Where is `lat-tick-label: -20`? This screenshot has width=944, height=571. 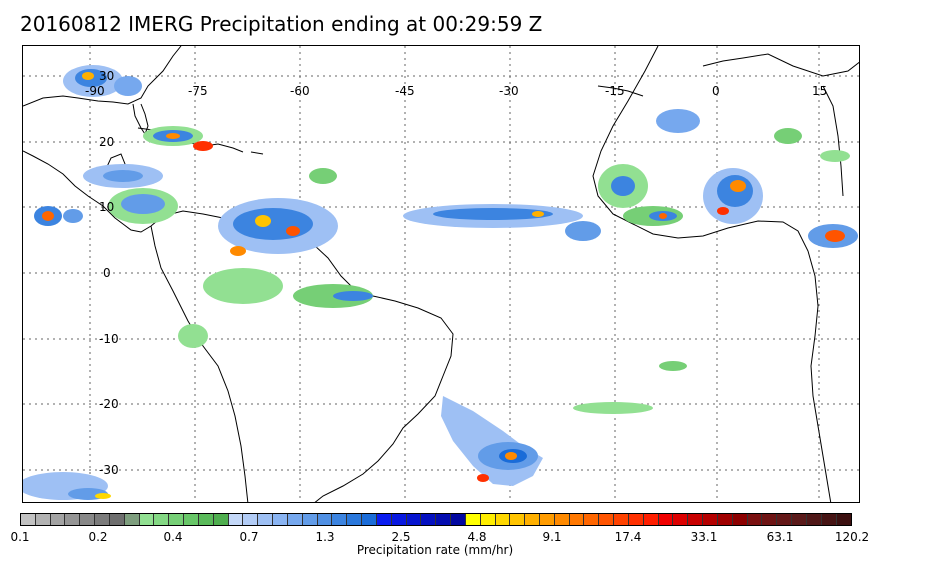 lat-tick-label: -20 is located at coordinates (109, 404).